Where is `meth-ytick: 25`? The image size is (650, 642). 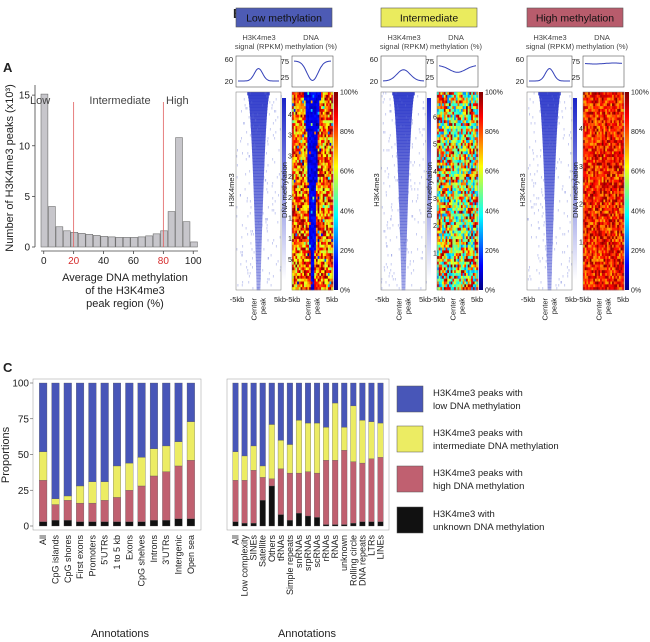
meth-ytick: 25 is located at coordinates (430, 77).